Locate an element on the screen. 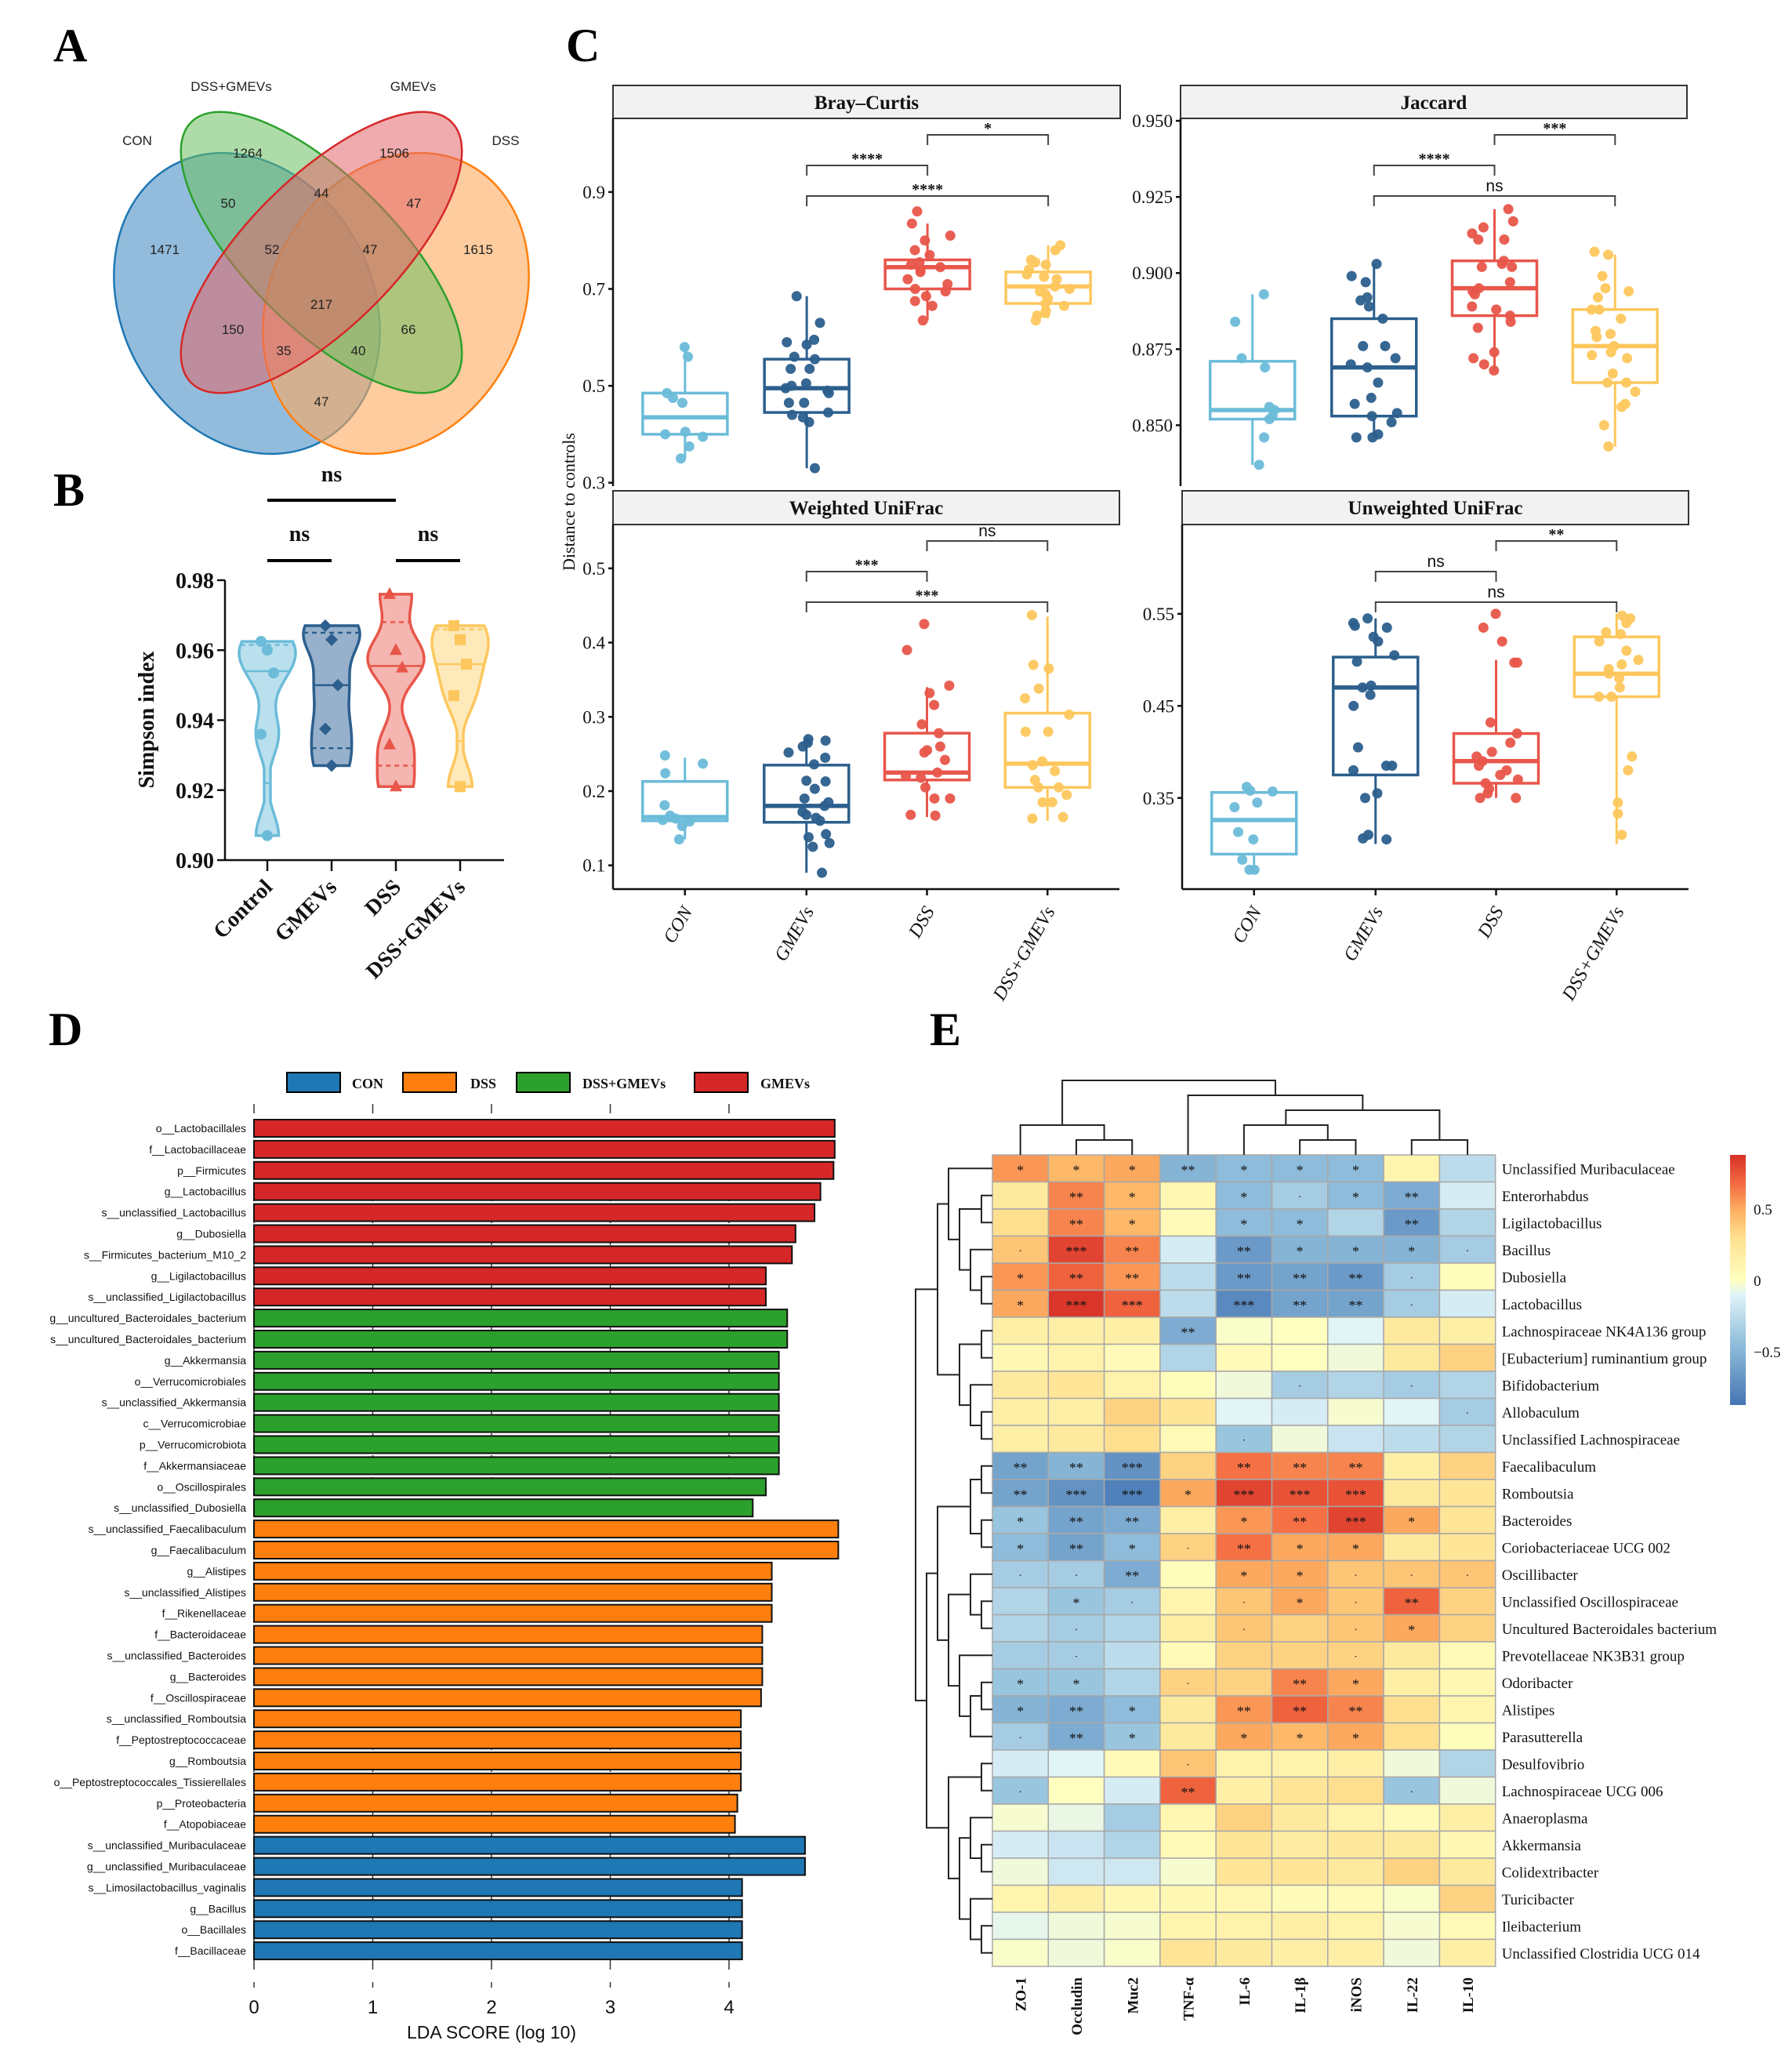 The height and width of the screenshot is (2055, 1792). significance-mark: ** is located at coordinates (1076, 1278).